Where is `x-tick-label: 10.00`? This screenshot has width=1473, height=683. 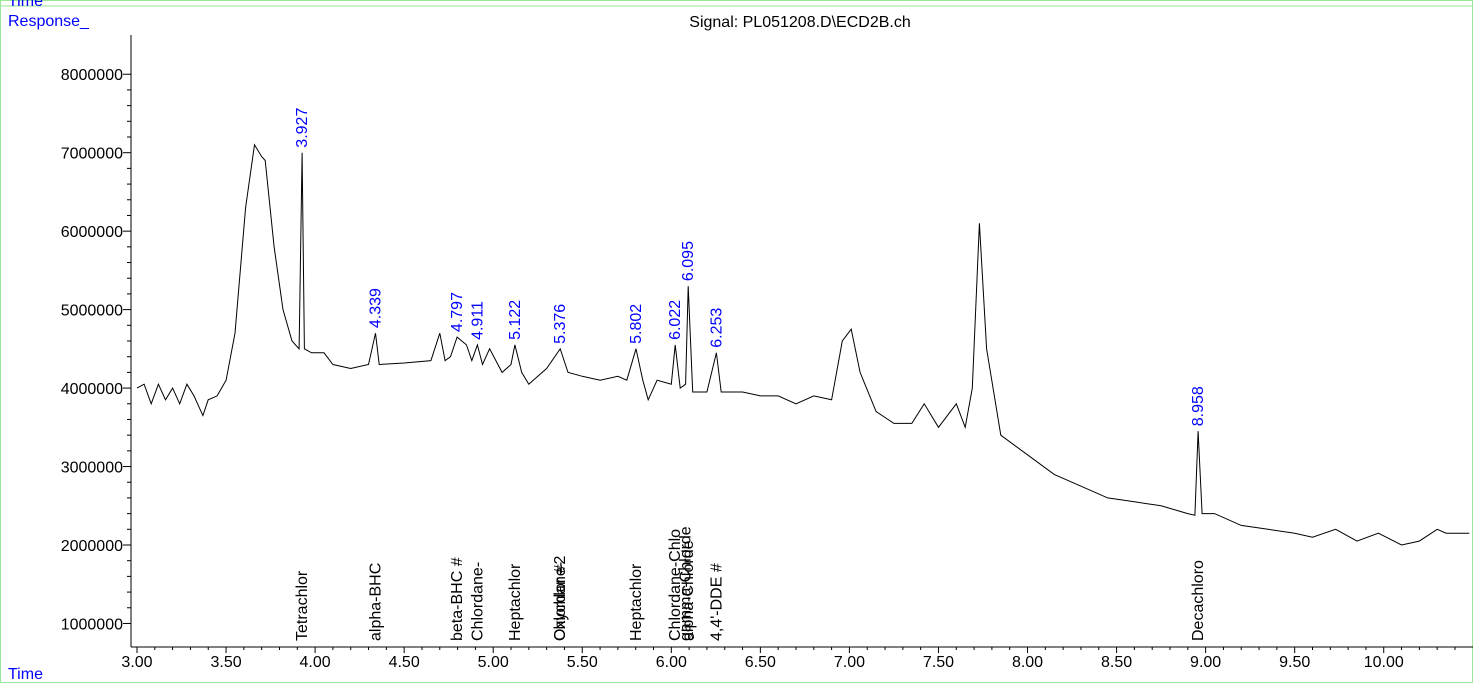 x-tick-label: 10.00 is located at coordinates (1384, 662).